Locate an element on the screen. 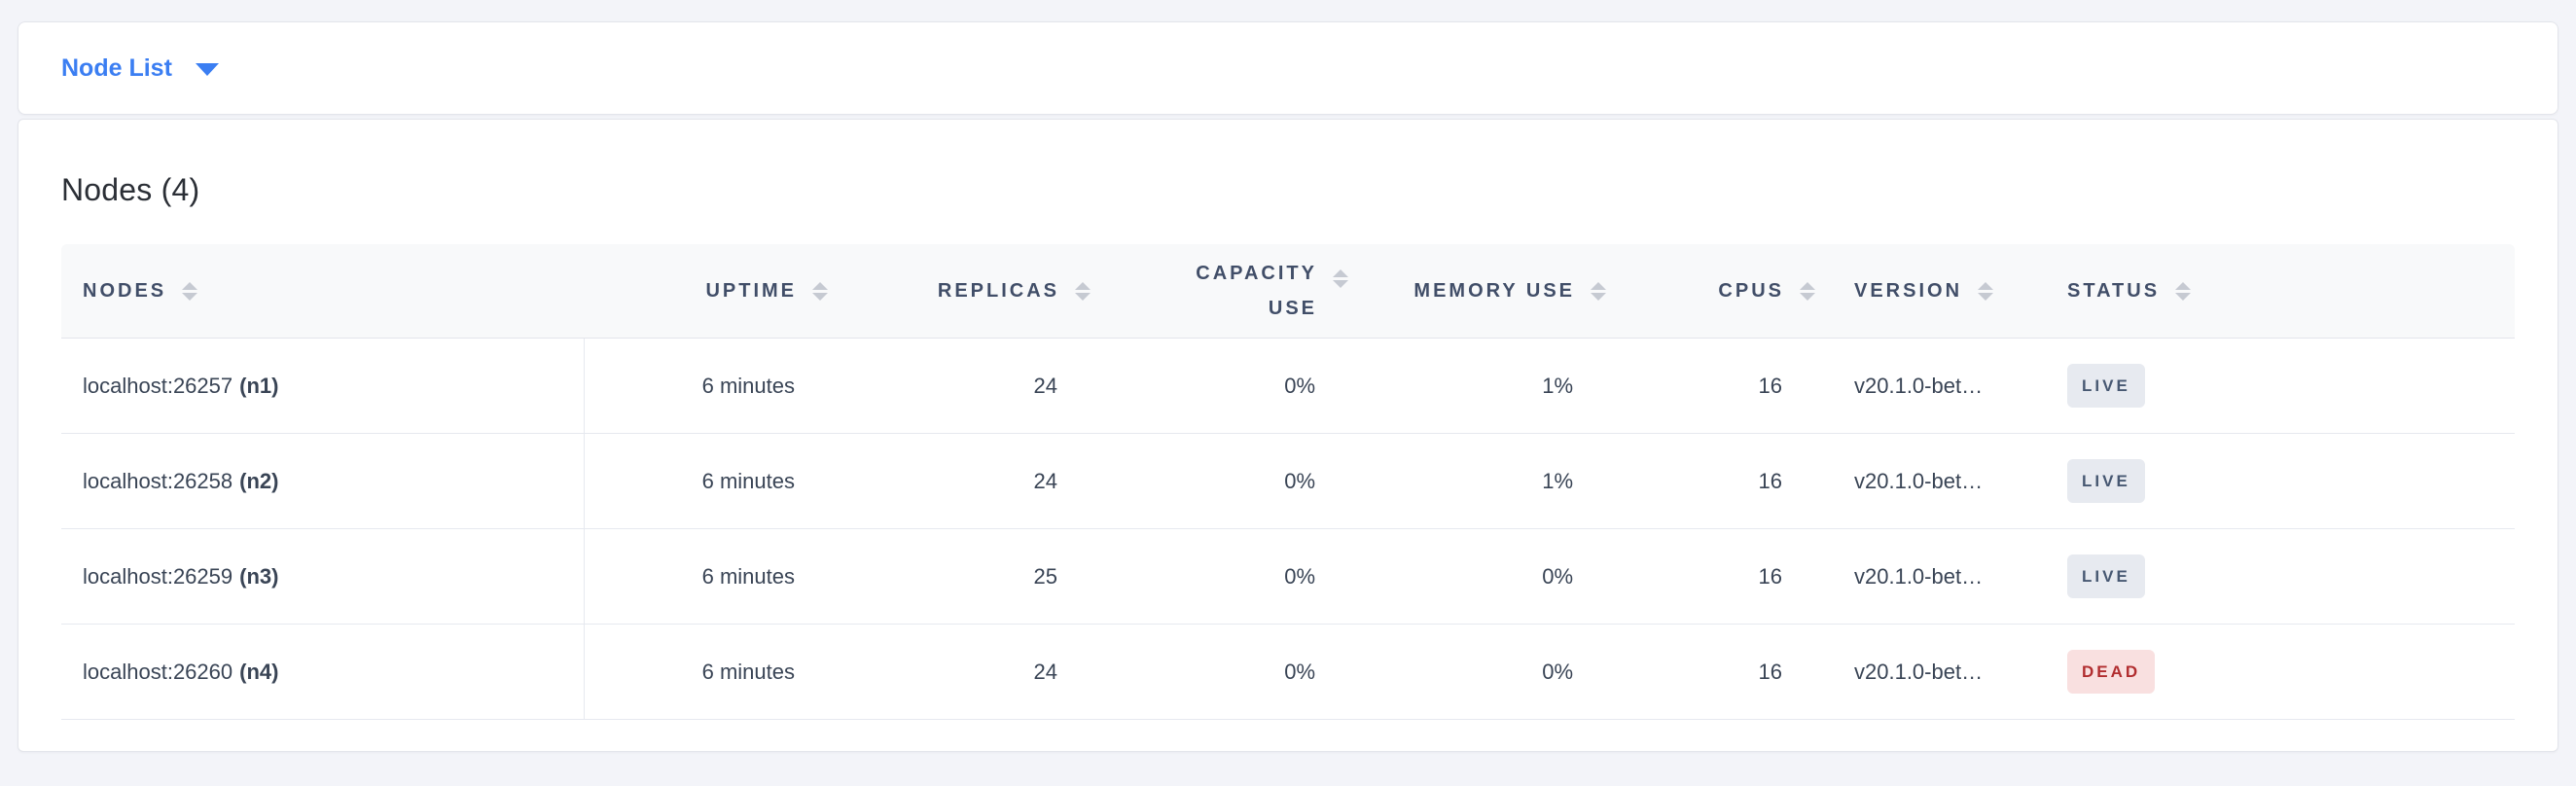 This screenshot has width=2576, height=786. column-header-label: CAPACITY USE is located at coordinates (1256, 291).